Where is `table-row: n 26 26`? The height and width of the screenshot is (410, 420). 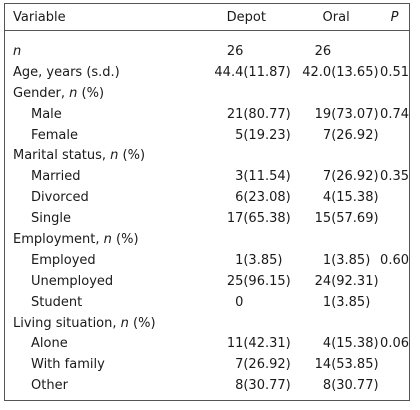
table-row: n 26 26 is located at coordinates (207, 51).